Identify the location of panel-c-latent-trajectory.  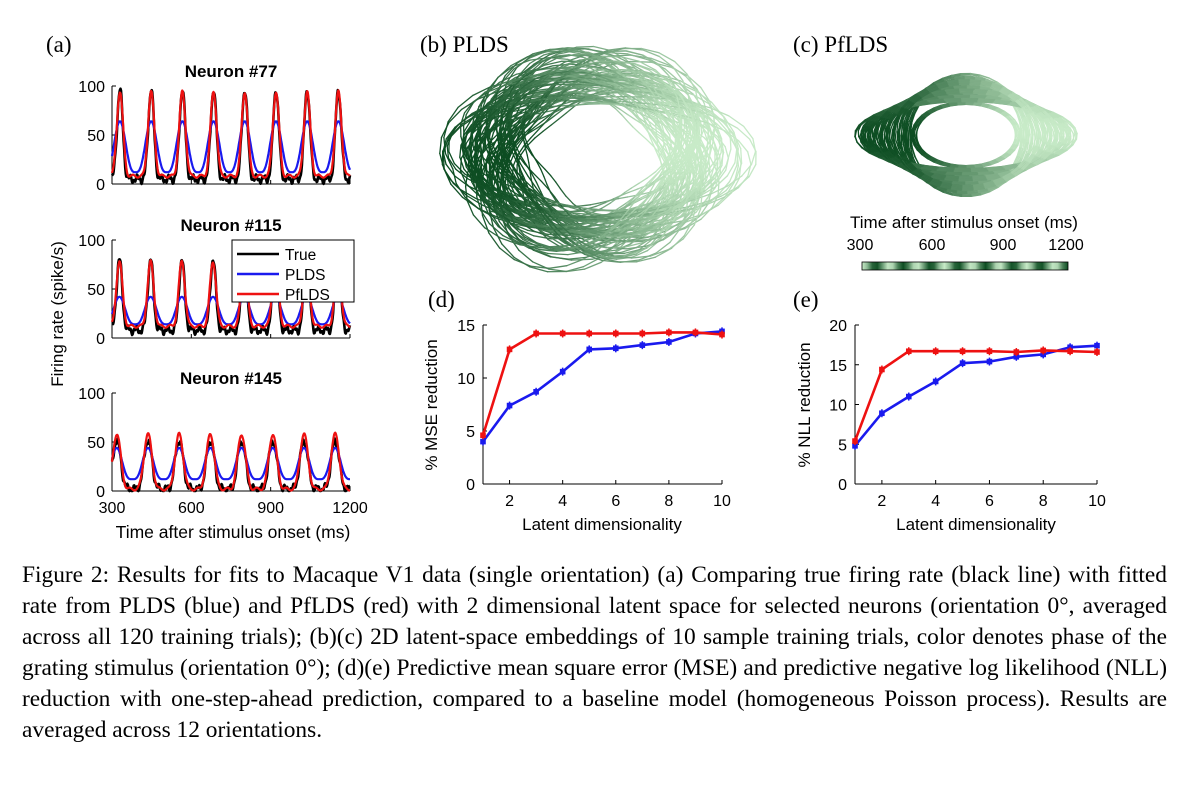
(966, 135).